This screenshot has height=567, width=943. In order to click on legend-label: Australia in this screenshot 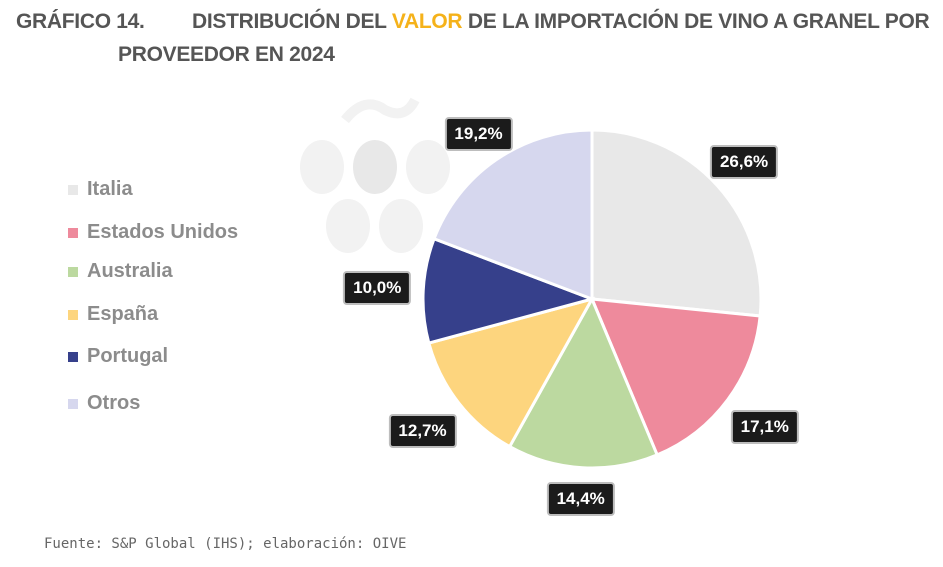, I will do `click(130, 271)`.